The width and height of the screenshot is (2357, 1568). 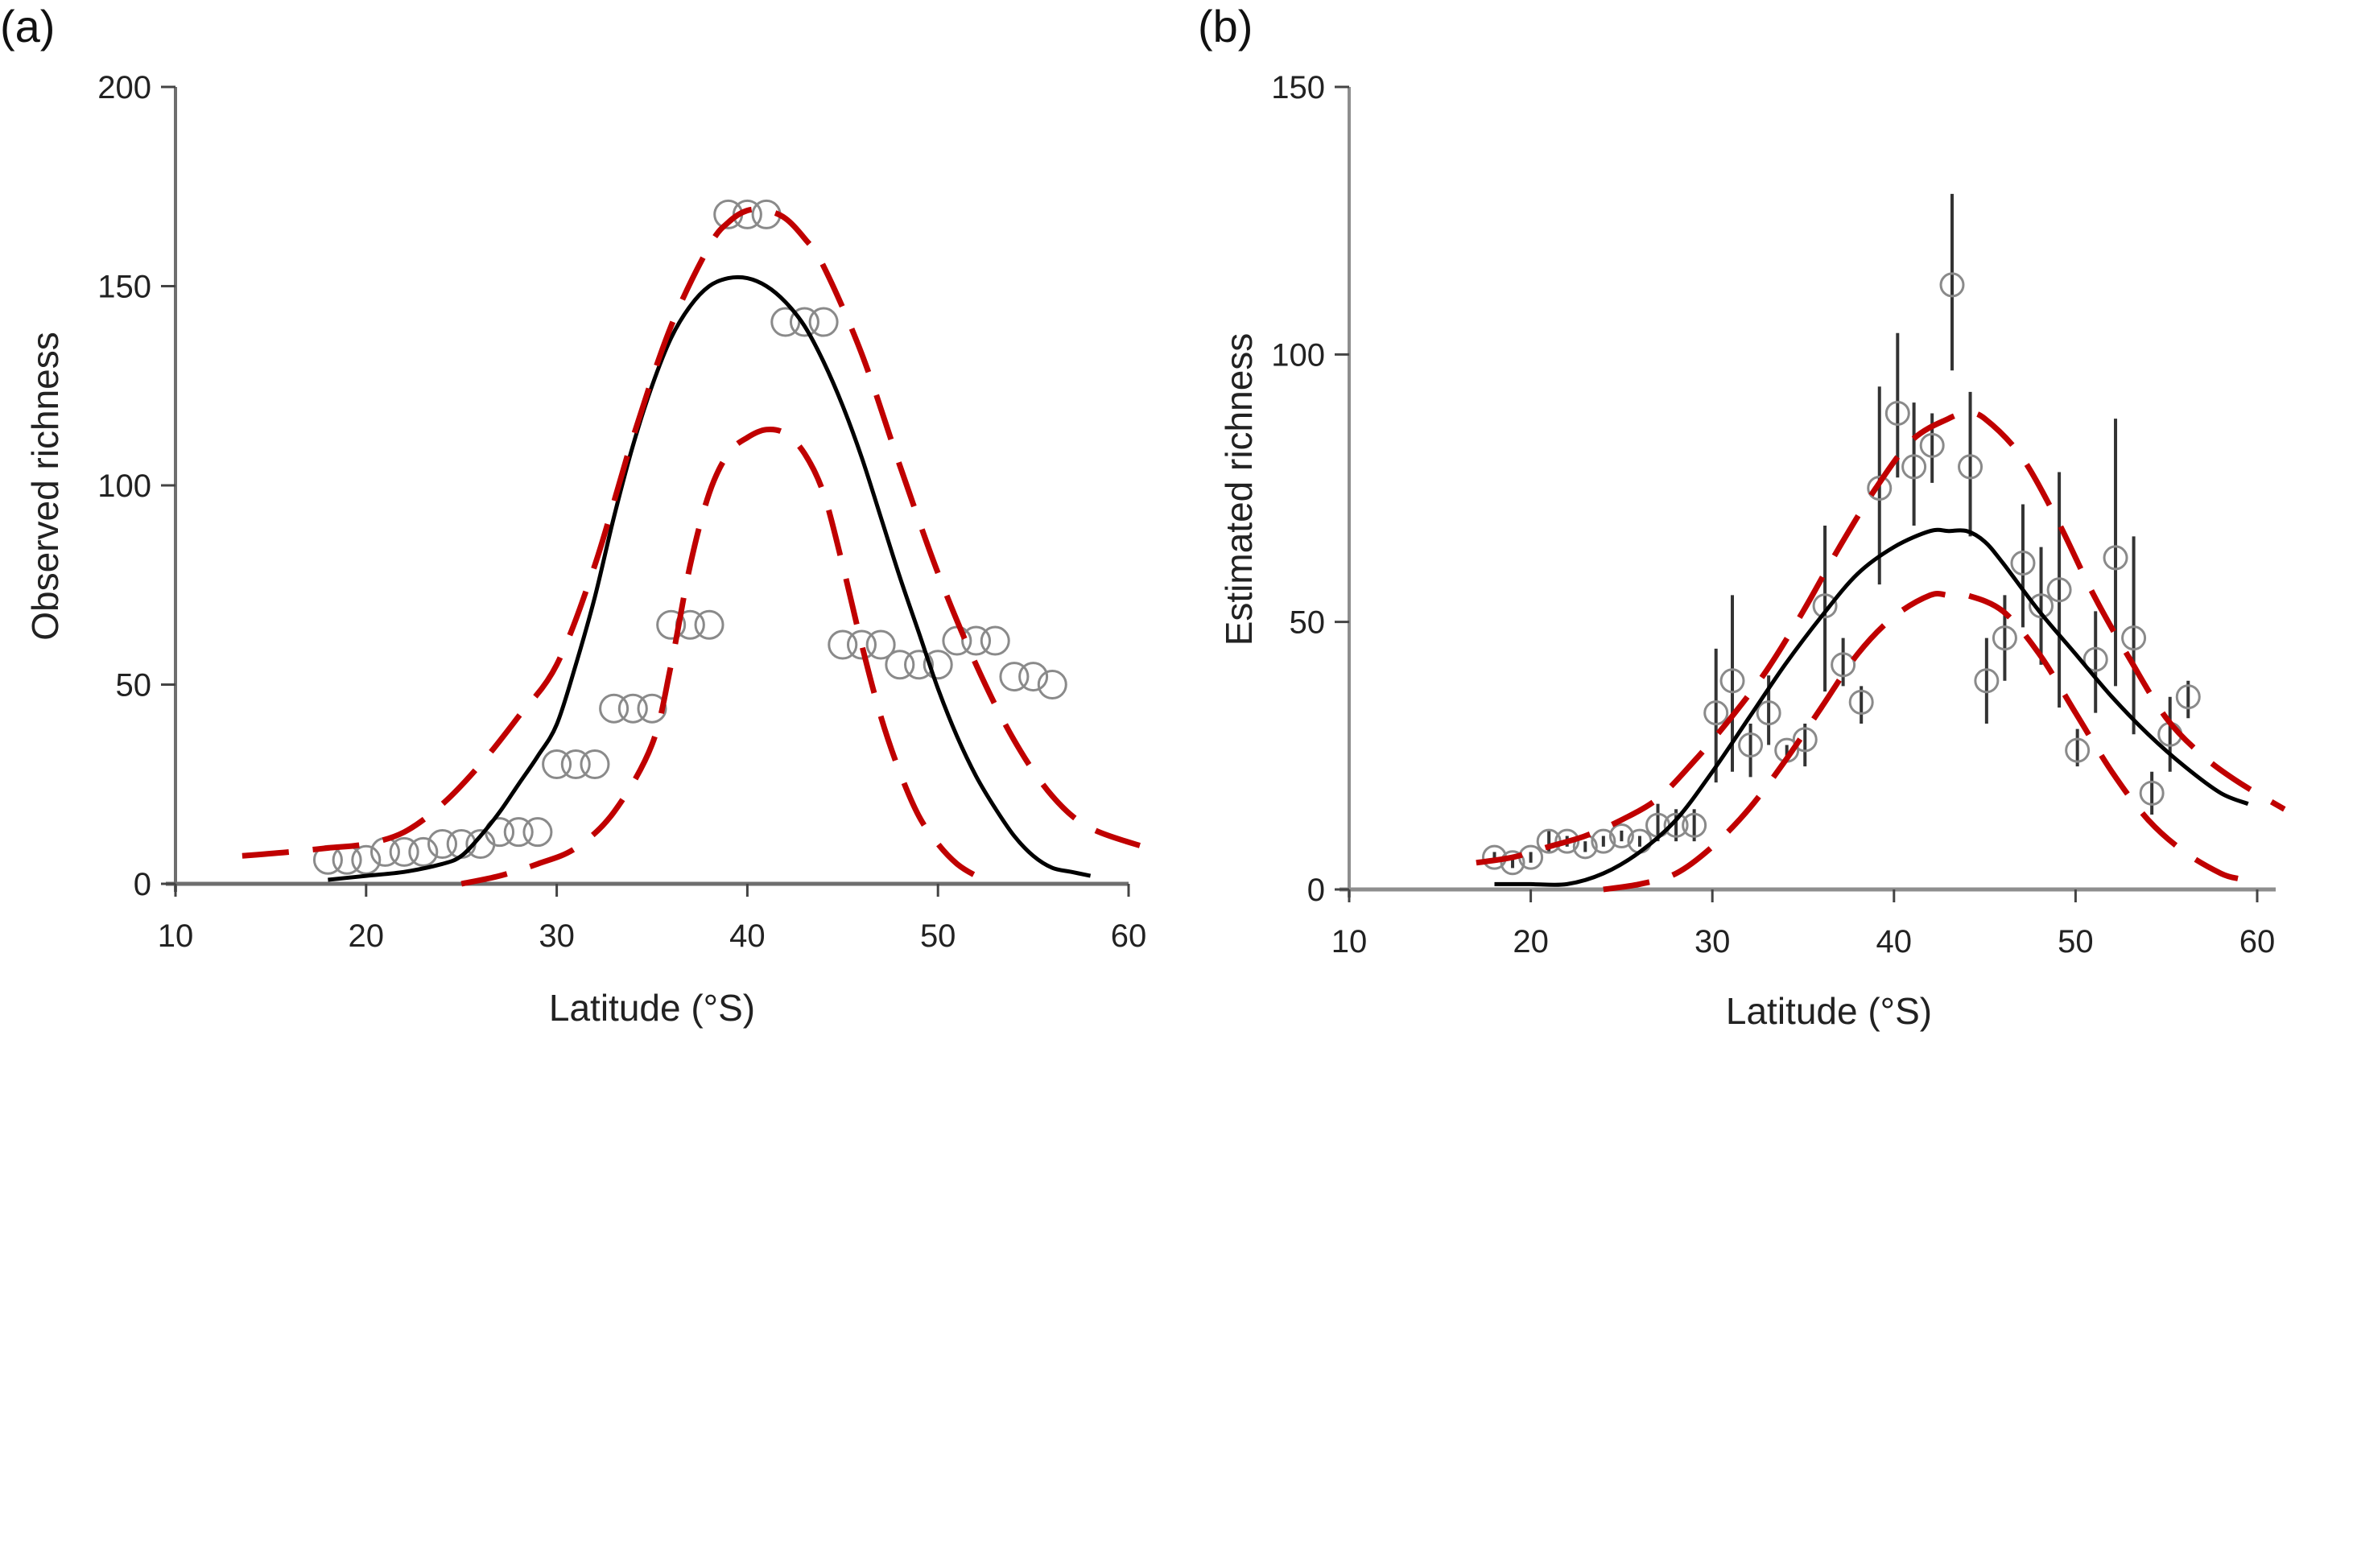 What do you see at coordinates (124, 287) in the screenshot?
I see `panel-a-y-tick-label: 150` at bounding box center [124, 287].